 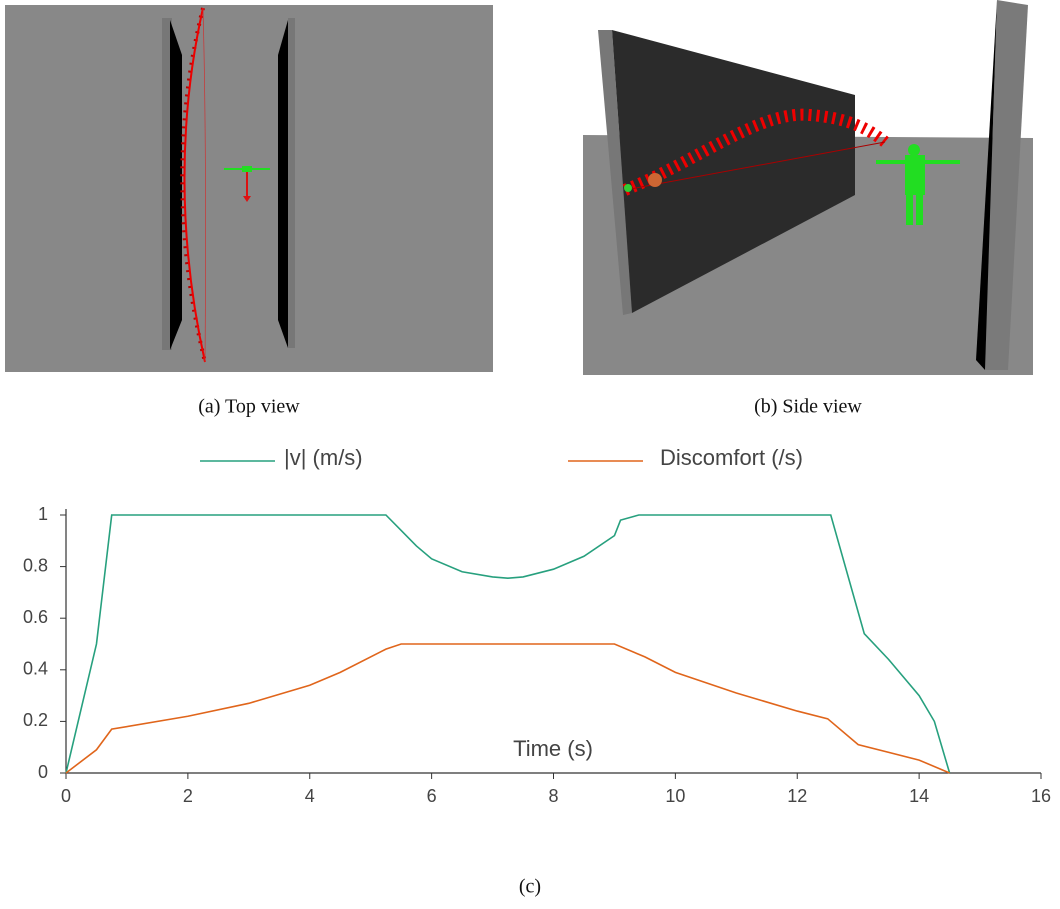 What do you see at coordinates (1041, 796) in the screenshot?
I see `x-tick-label: 16` at bounding box center [1041, 796].